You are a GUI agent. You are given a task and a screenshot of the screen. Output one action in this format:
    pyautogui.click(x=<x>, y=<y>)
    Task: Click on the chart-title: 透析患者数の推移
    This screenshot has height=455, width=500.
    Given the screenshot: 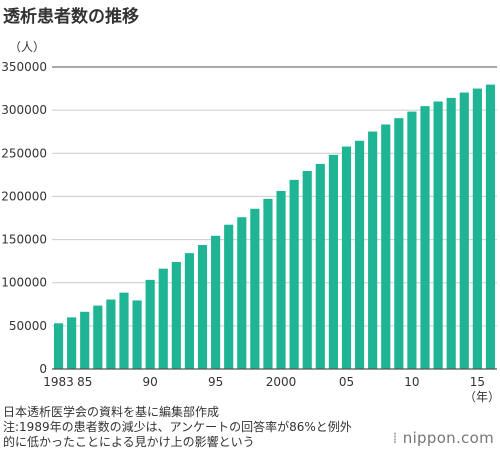 What is the action you would take?
    pyautogui.click(x=71, y=17)
    